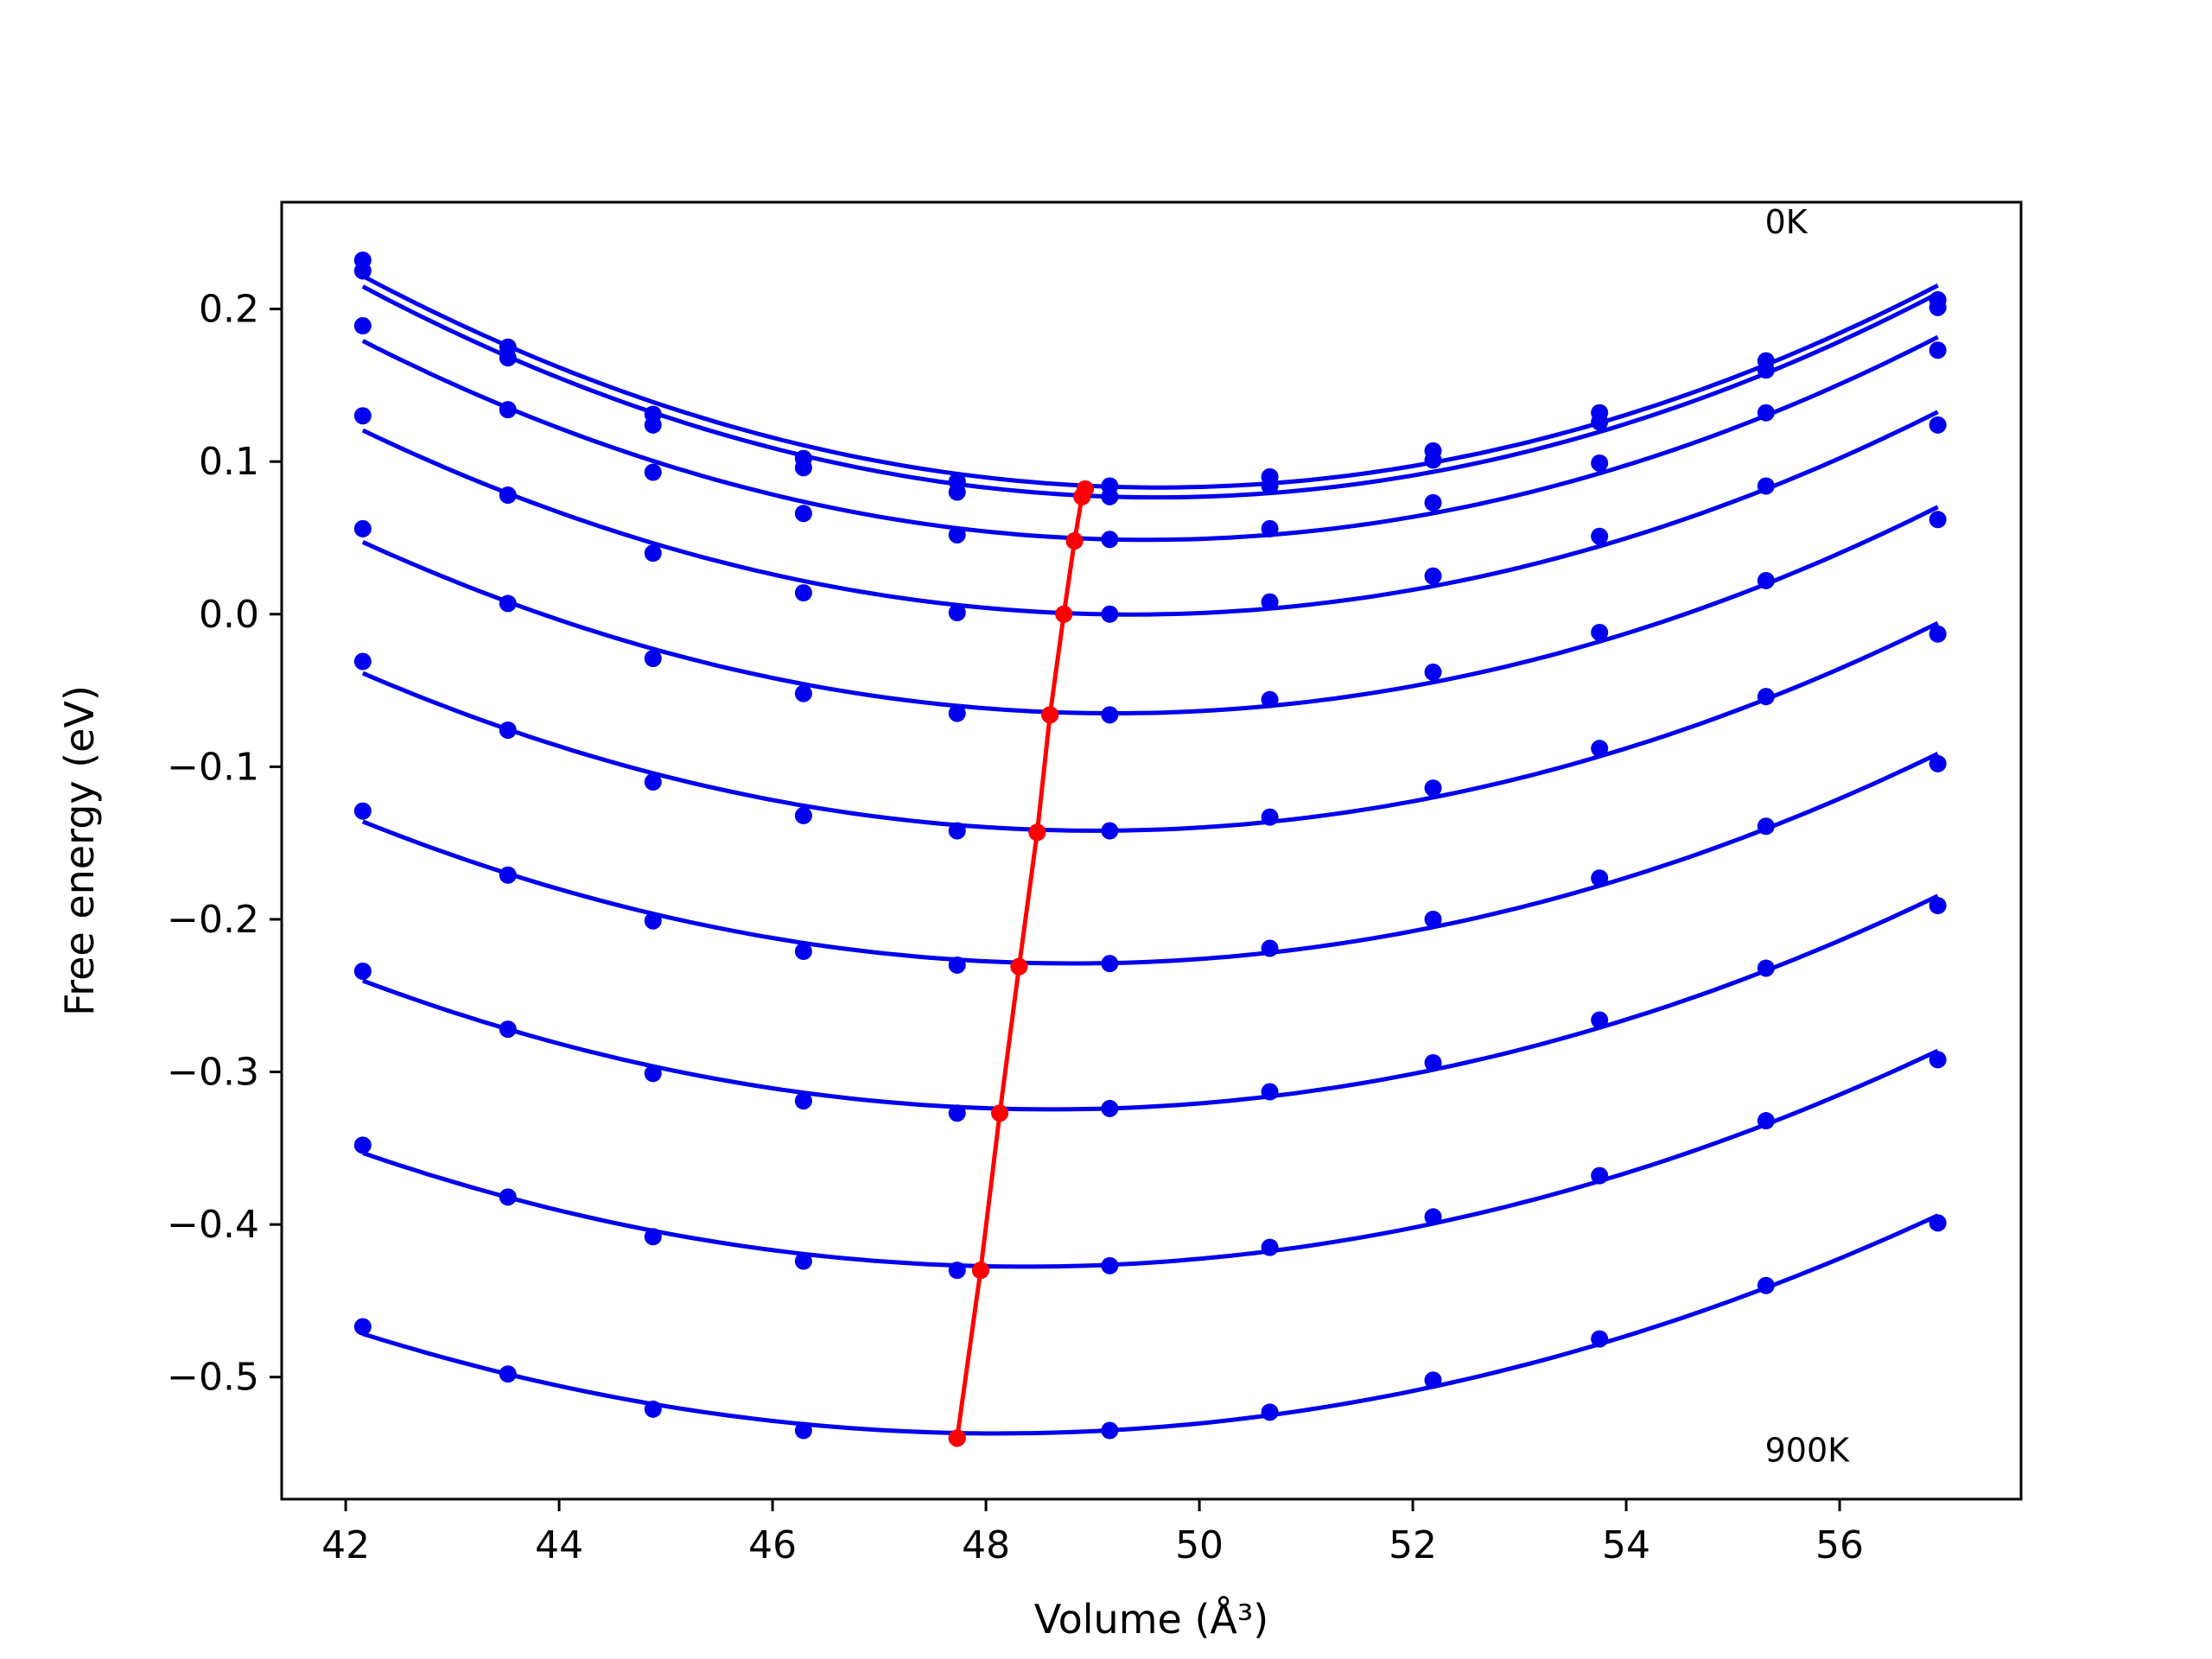  I want to click on y-tick-label: −0.5, so click(213, 1378).